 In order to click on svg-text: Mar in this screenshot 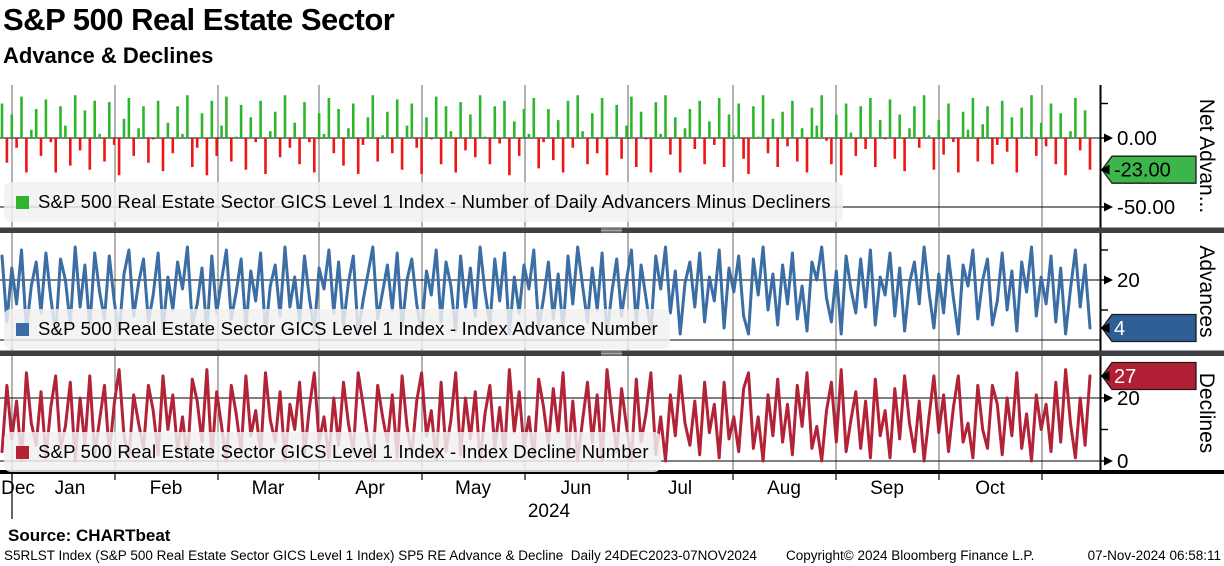, I will do `click(268, 488)`.